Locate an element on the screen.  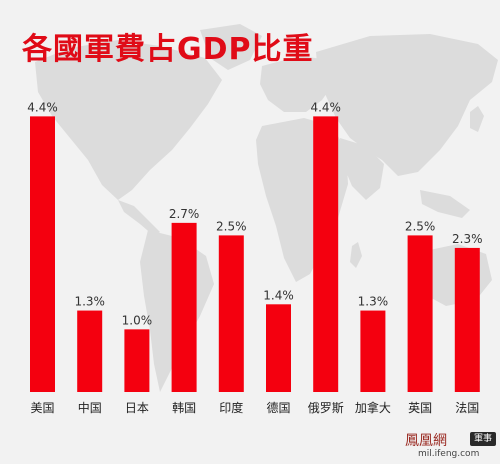
category-label-5: 德国 is located at coordinates (278, 407).